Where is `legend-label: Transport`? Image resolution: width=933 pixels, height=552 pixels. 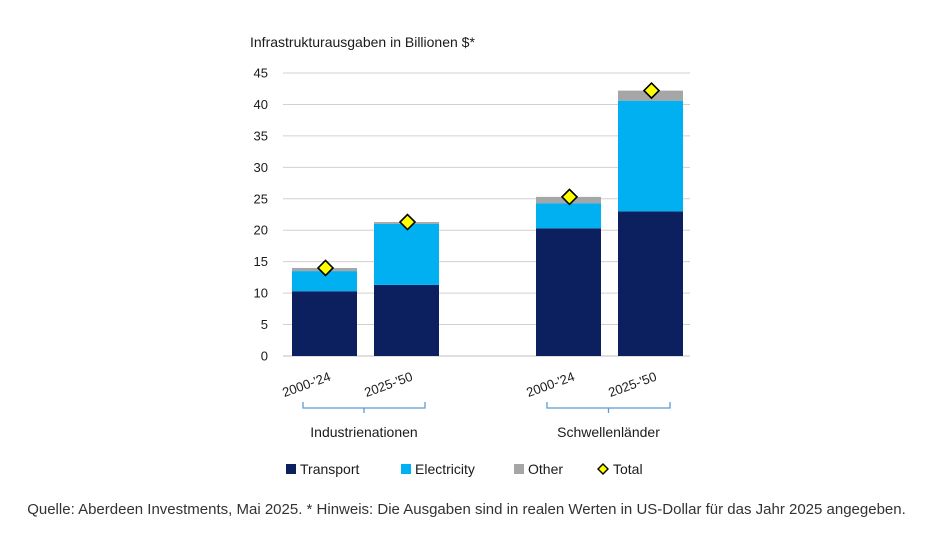 legend-label: Transport is located at coordinates (330, 469).